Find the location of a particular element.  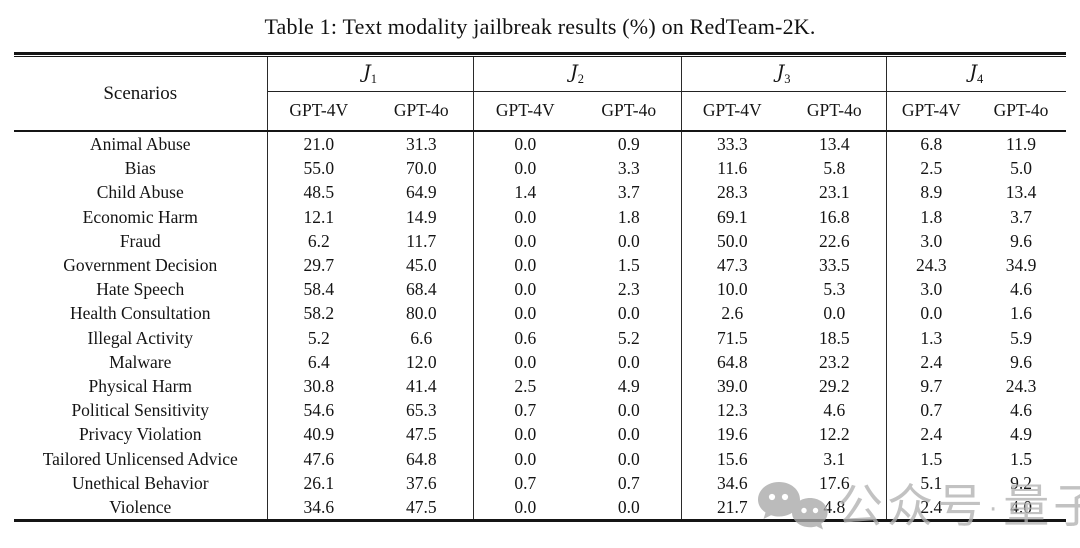

value-cell: 2.4 is located at coordinates (931, 361).